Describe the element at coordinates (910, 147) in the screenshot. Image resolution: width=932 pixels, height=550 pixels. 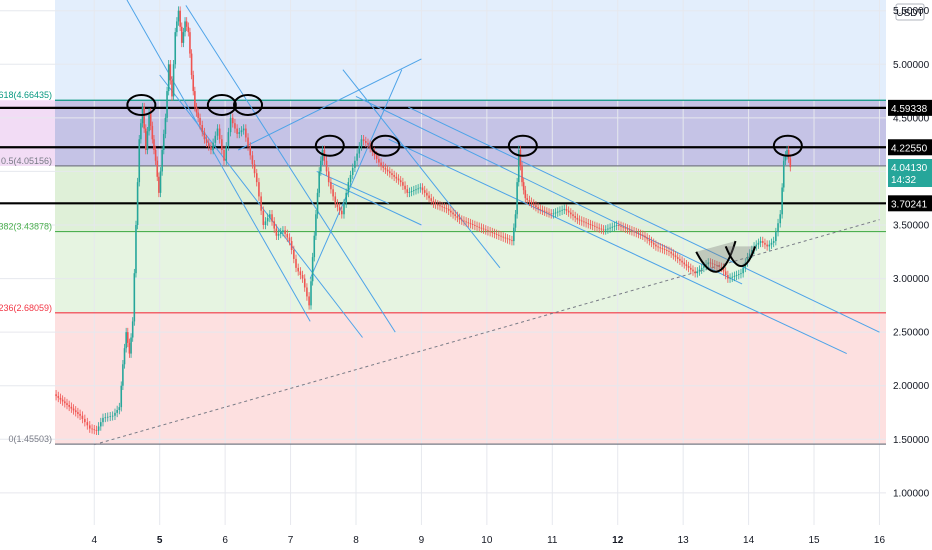
I see `level-badge` at that location.